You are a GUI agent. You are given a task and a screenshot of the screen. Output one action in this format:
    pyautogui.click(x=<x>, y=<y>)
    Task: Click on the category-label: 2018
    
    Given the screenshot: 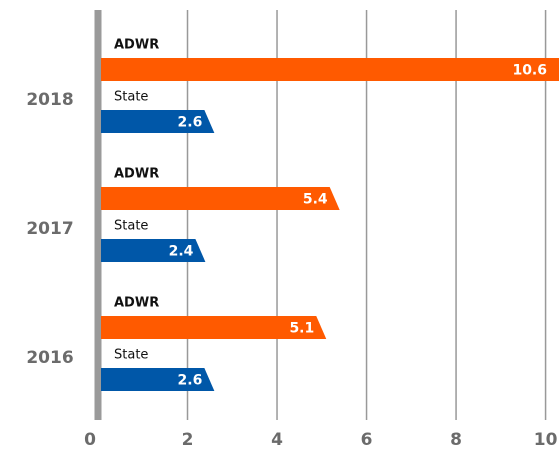 What is the action you would take?
    pyautogui.click(x=49, y=100)
    